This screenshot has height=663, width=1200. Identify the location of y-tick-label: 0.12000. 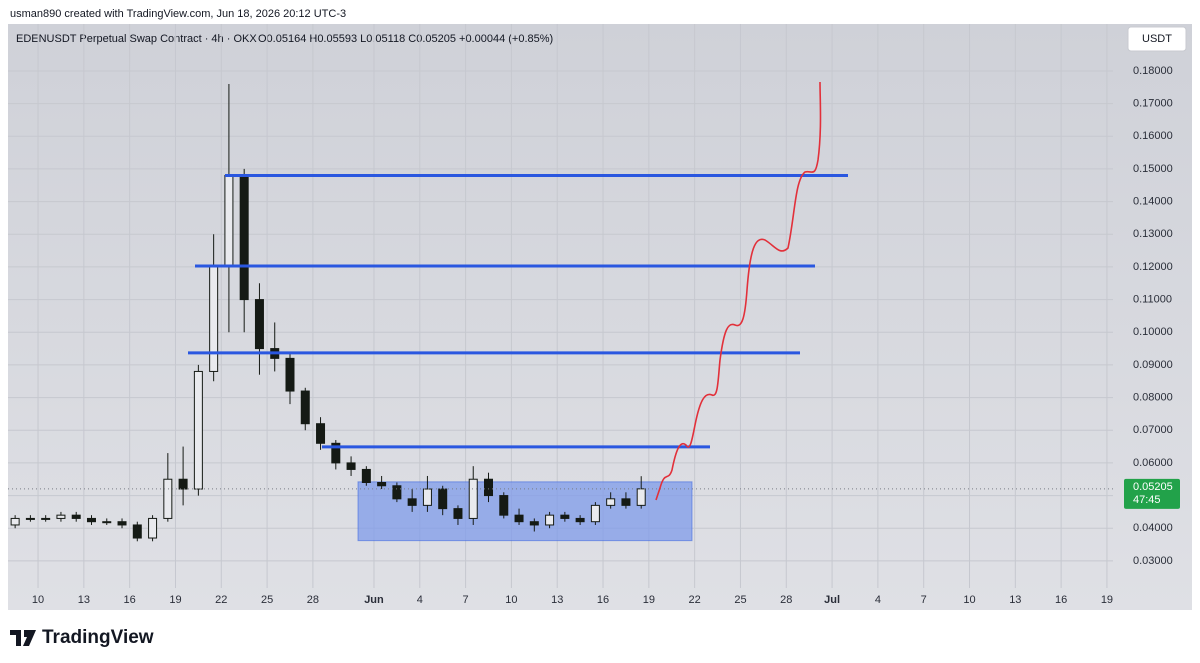
(1153, 267).